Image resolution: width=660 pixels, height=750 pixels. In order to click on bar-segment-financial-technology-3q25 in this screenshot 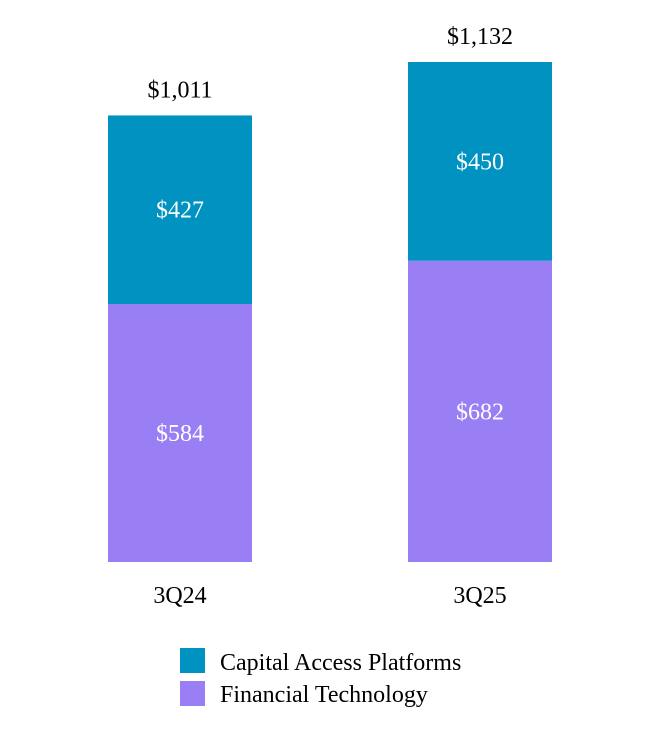, I will do `click(480, 411)`.